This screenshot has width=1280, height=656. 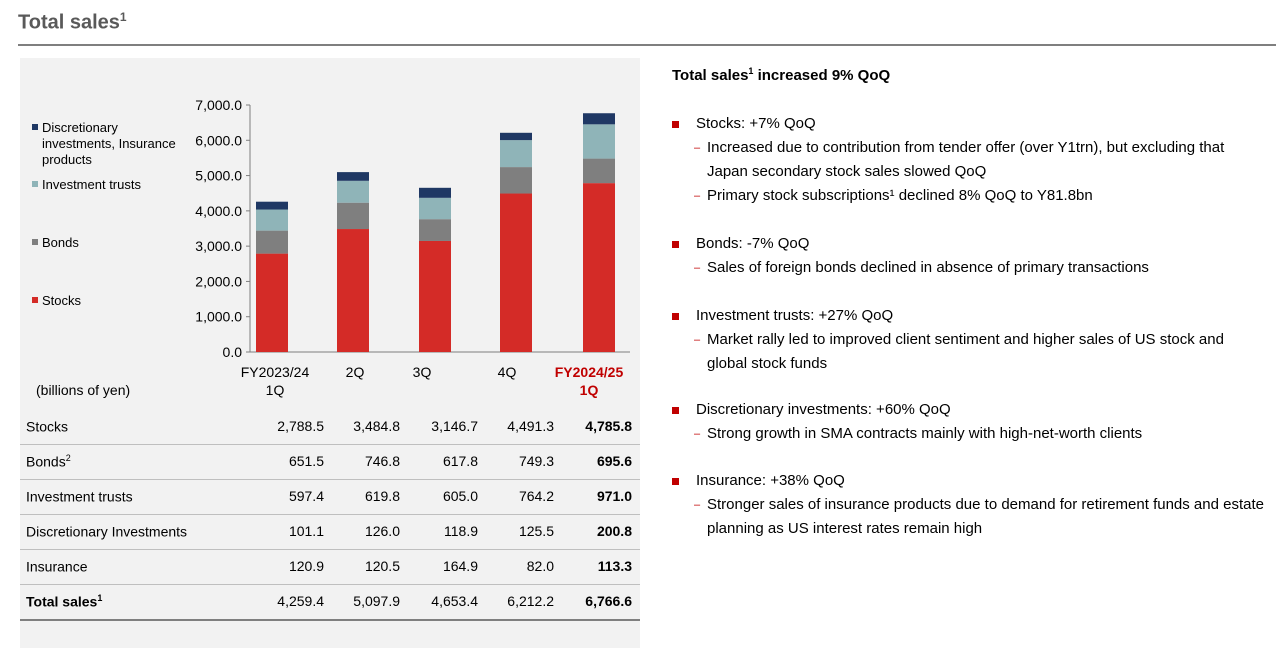 What do you see at coordinates (69, 22) in the screenshot?
I see `page-title-text: Total sales` at bounding box center [69, 22].